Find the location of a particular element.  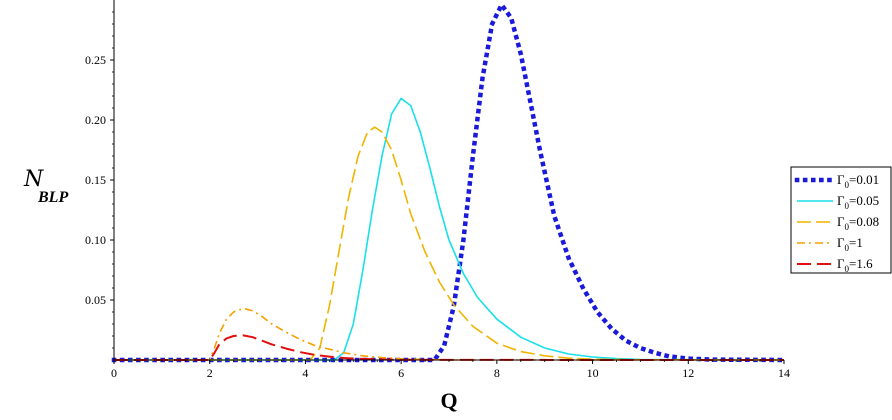

x-tick-label: 4 is located at coordinates (305, 373).